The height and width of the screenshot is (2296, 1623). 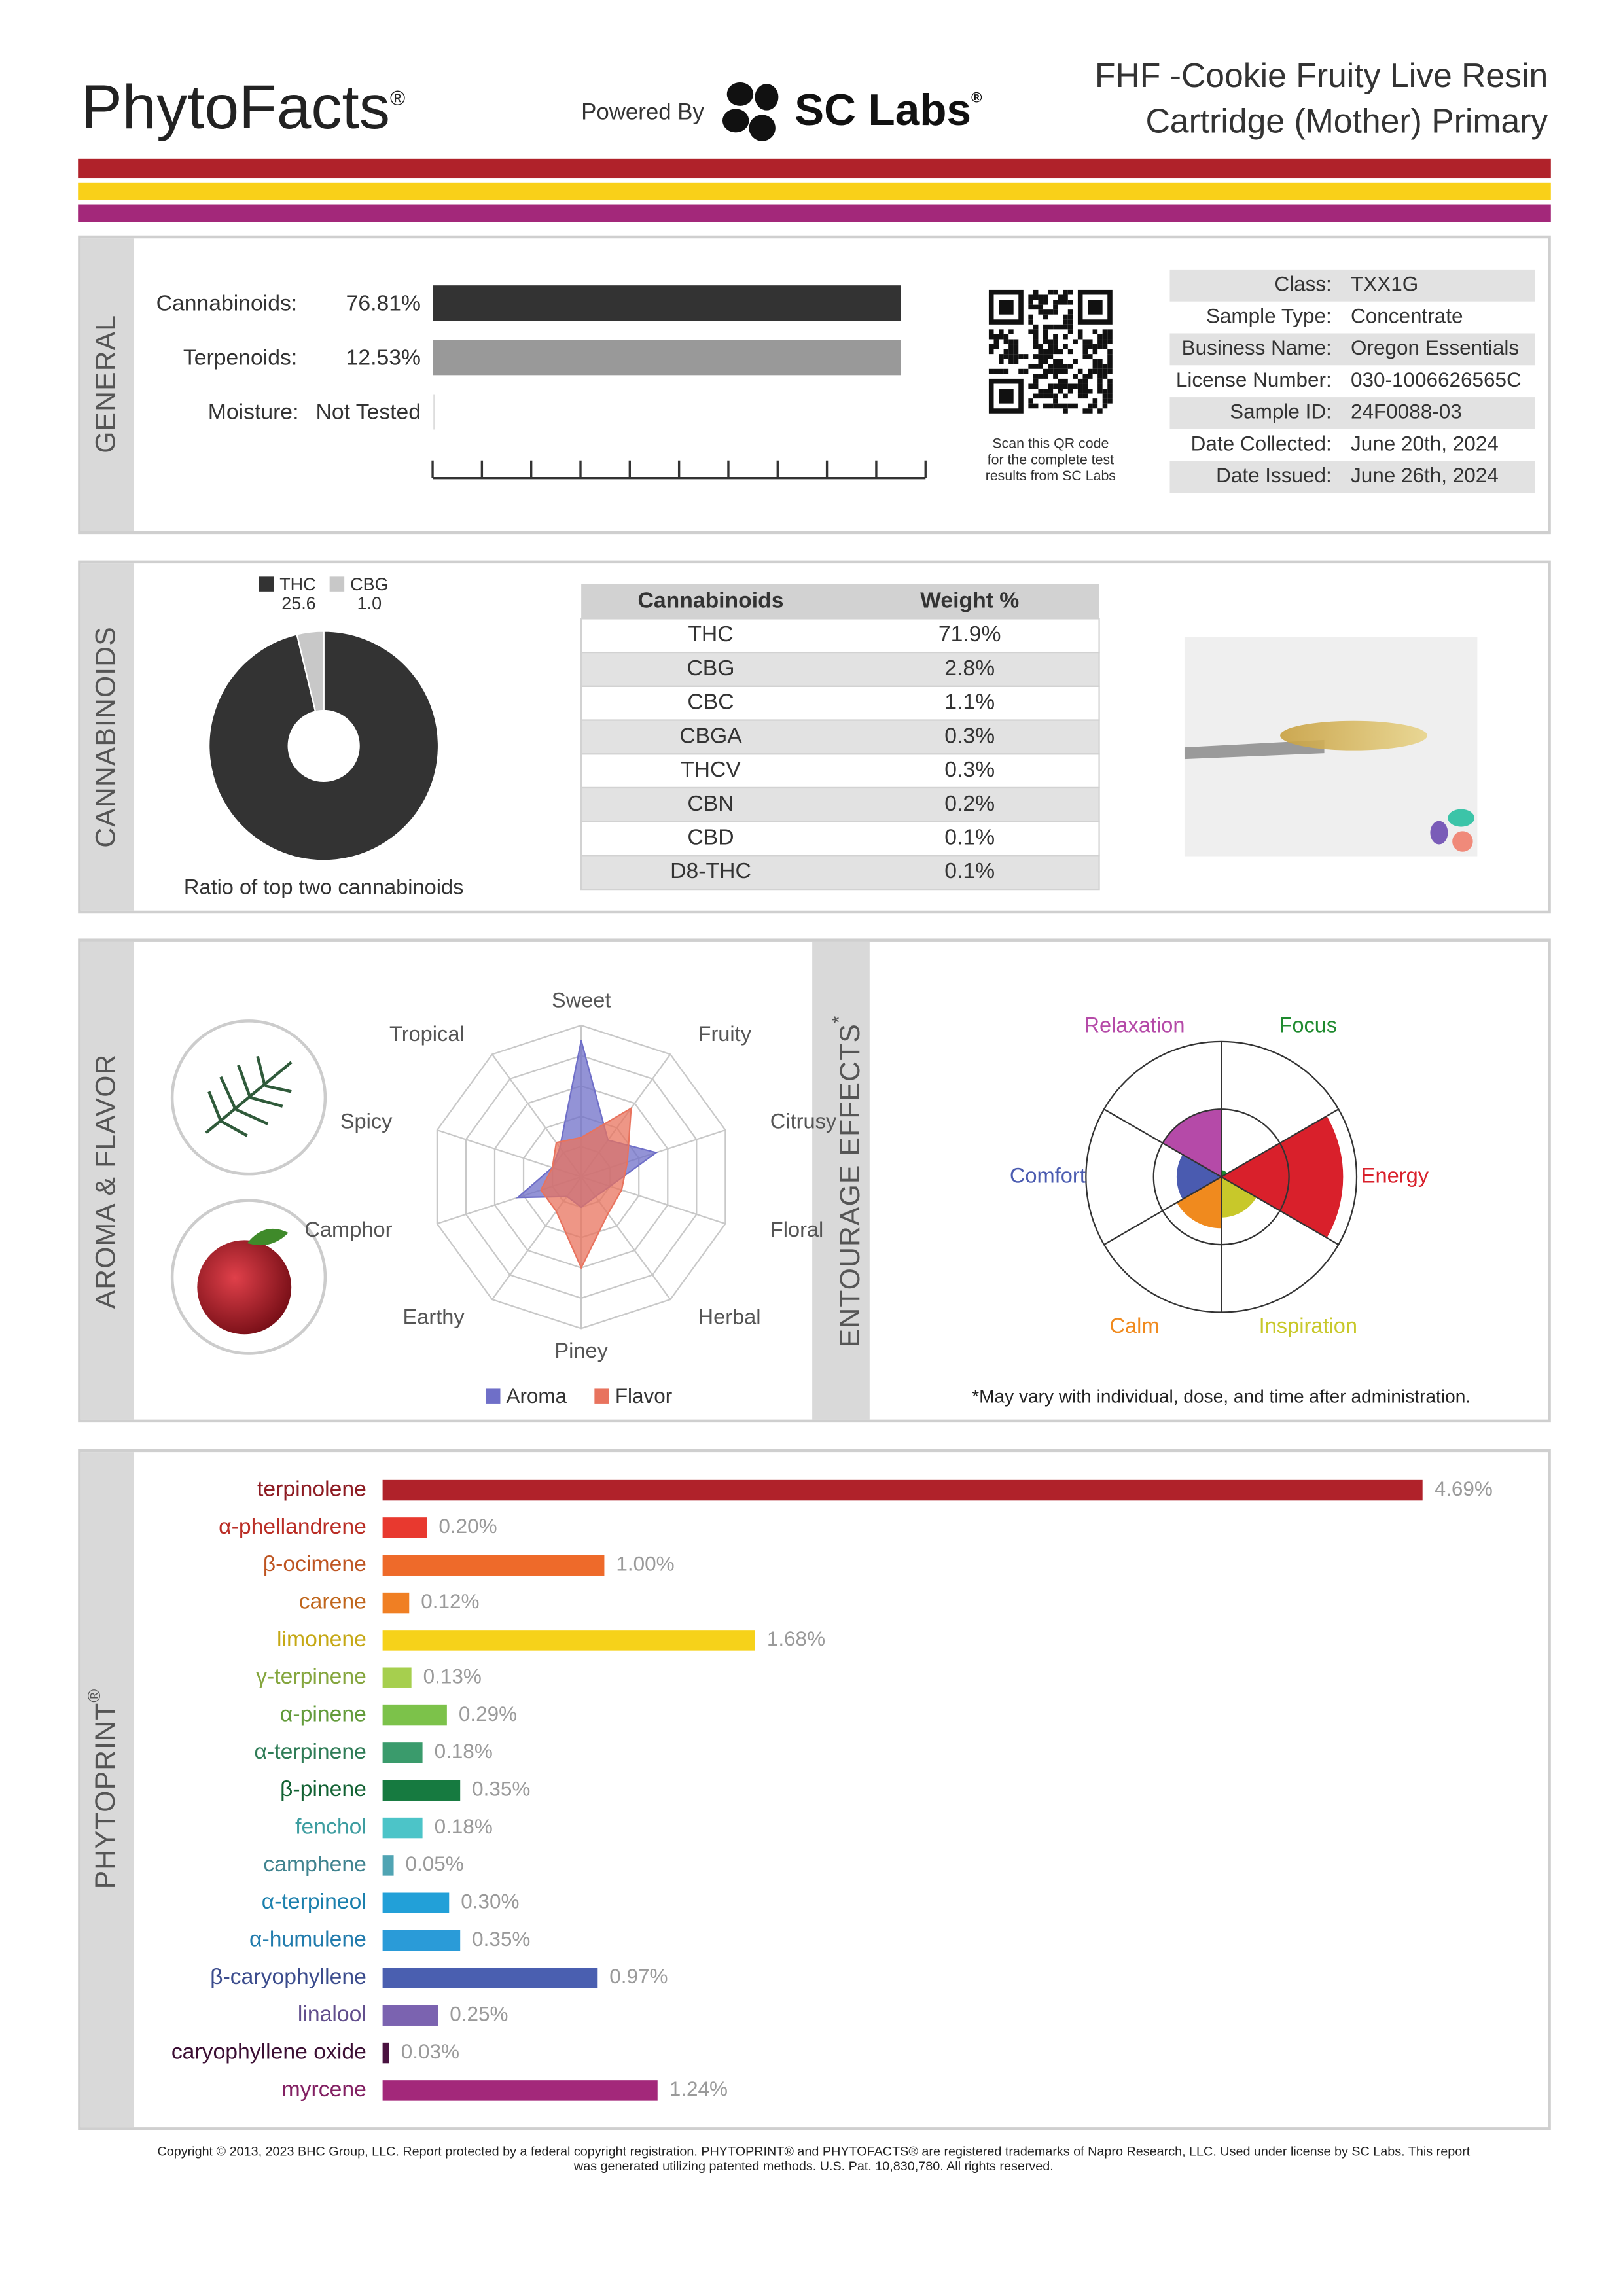 What do you see at coordinates (479, 2015) in the screenshot?
I see `bar-value-label: 0.25%` at bounding box center [479, 2015].